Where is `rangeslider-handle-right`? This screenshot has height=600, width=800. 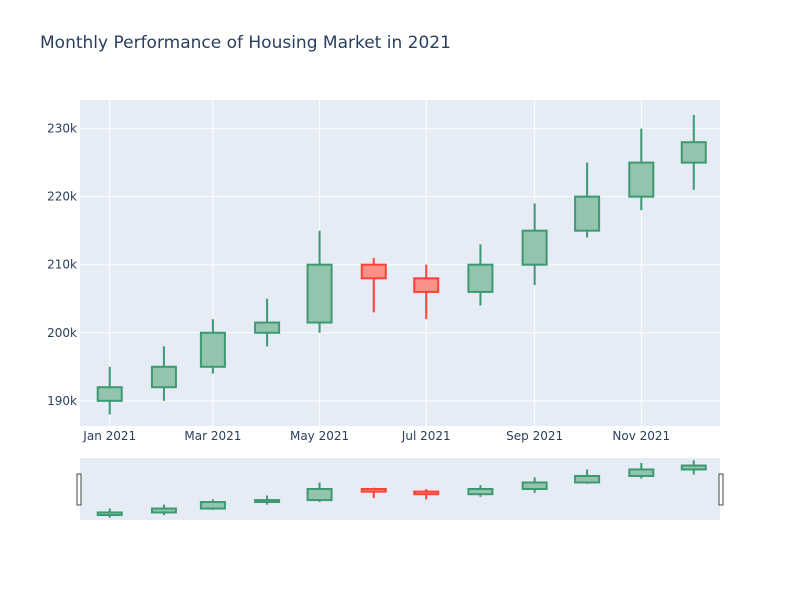 rangeslider-handle-right is located at coordinates (721, 489).